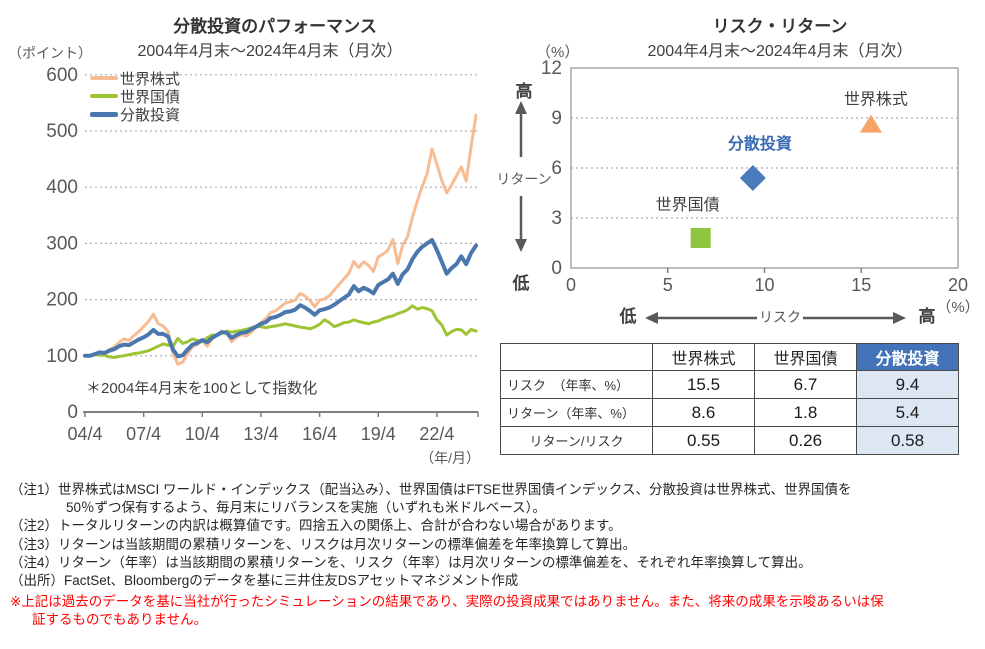 This screenshot has width=985, height=649. Describe the element at coordinates (270, 51) in the screenshot. I see `line-chart-subtitle: 2004年4月末～2024年4月末（月次）` at that location.